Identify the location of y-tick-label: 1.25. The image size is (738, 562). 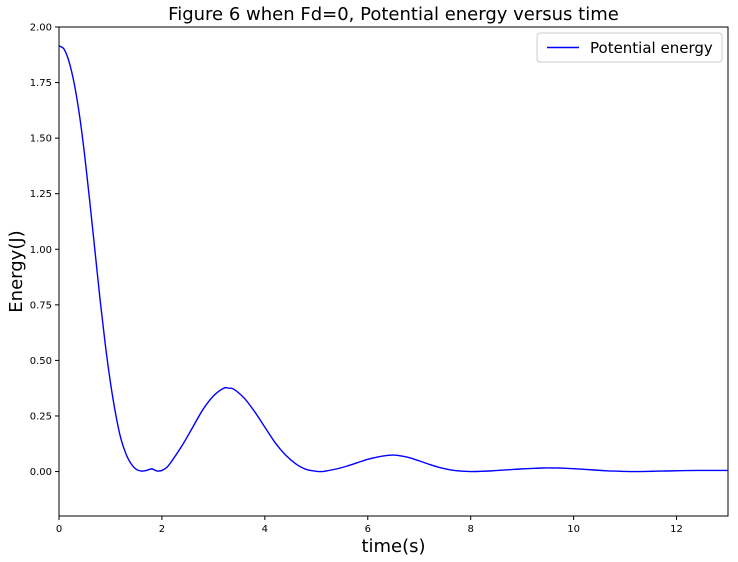
(41, 194).